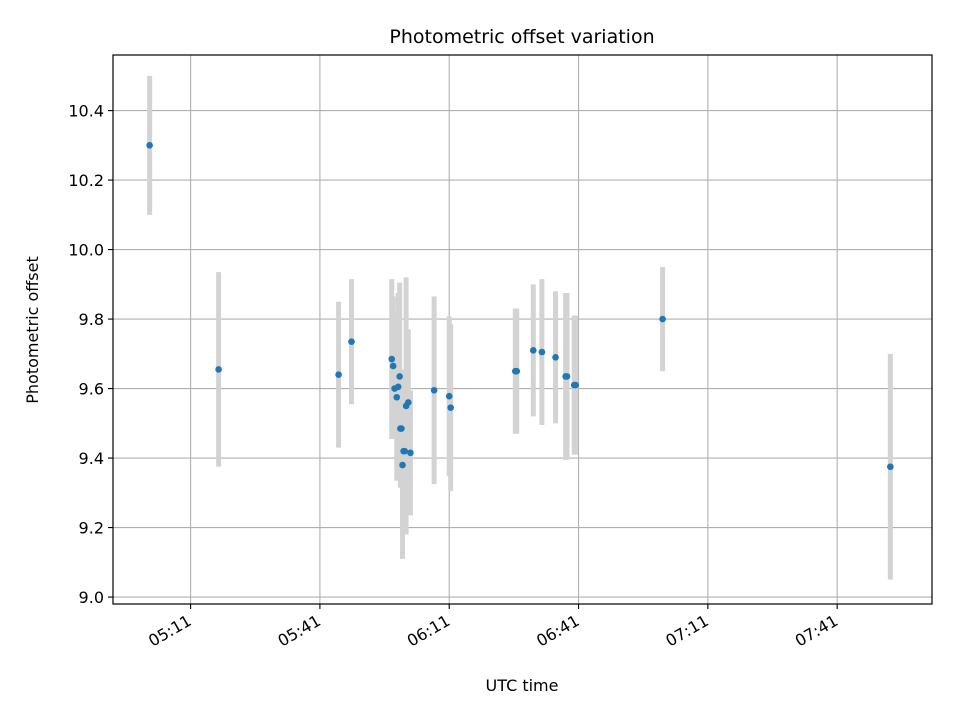 This screenshot has height=720, width=960. What do you see at coordinates (86, 180) in the screenshot?
I see `y-tick-label: 10.2` at bounding box center [86, 180].